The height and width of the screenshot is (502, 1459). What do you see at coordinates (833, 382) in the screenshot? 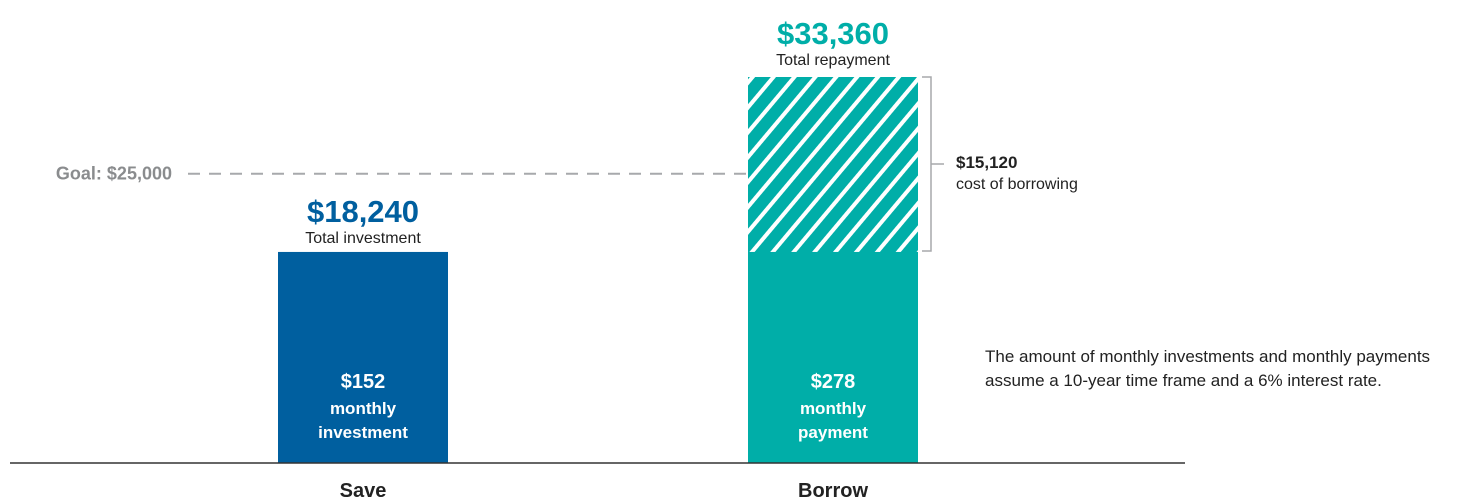
I see `borrow-inner-amount: $278` at bounding box center [833, 382].